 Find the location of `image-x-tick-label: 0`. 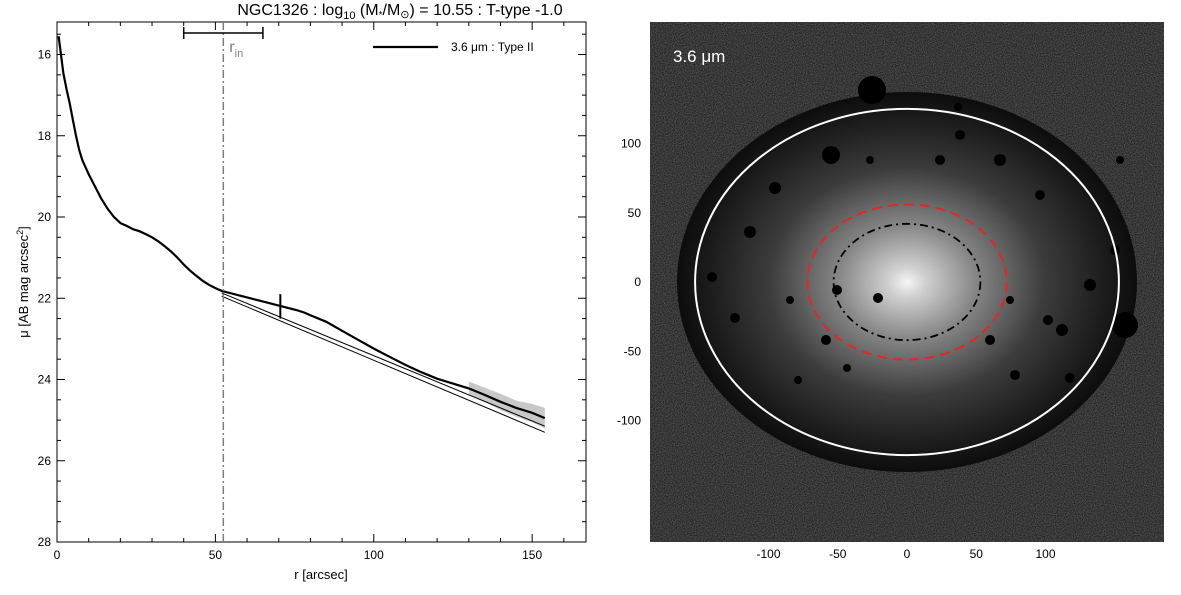

image-x-tick-label: 0 is located at coordinates (907, 554).